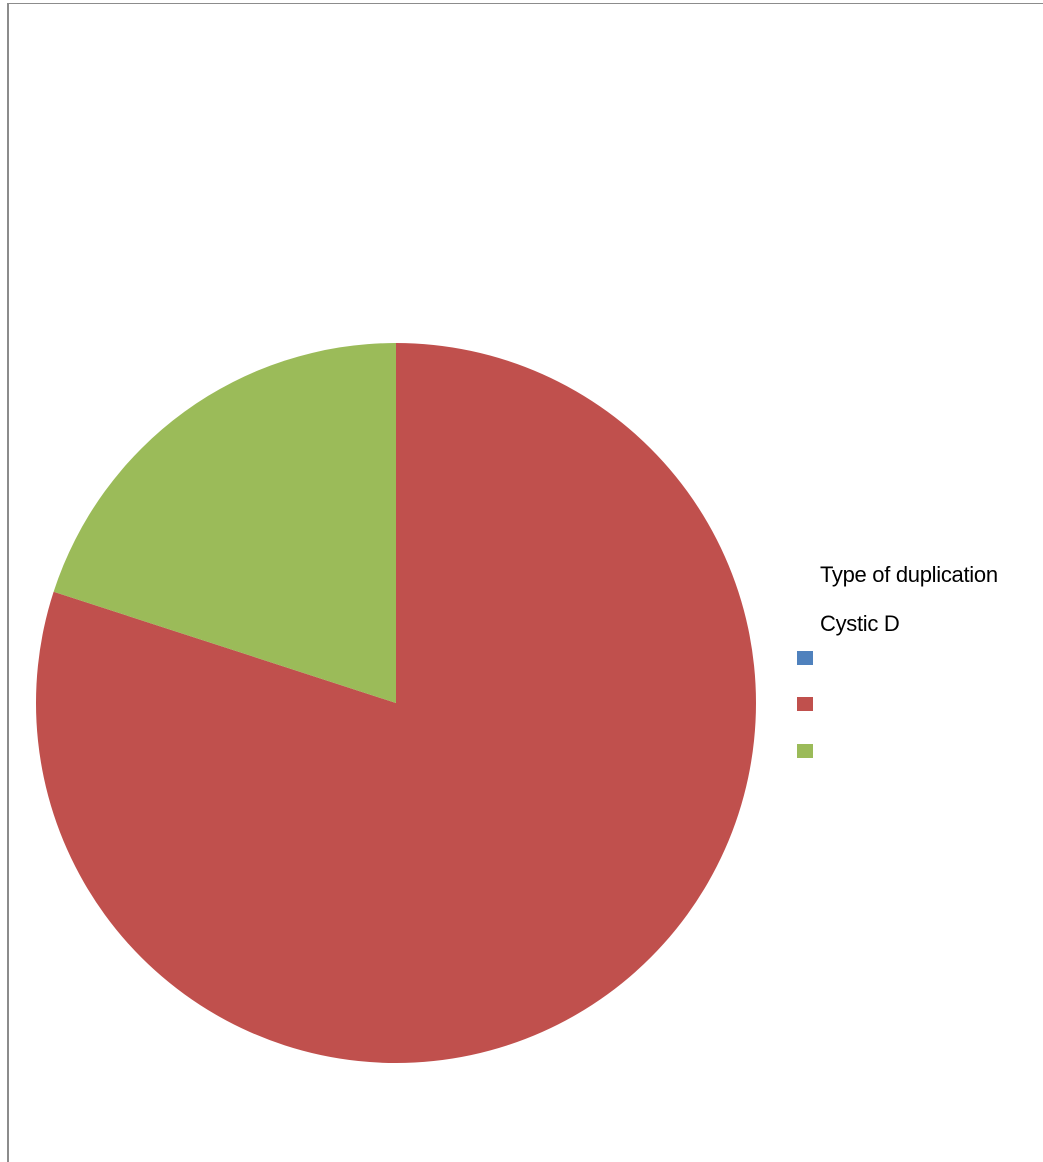  What do you see at coordinates (909, 574) in the screenshot?
I see `legend-title: Type of duplication` at bounding box center [909, 574].